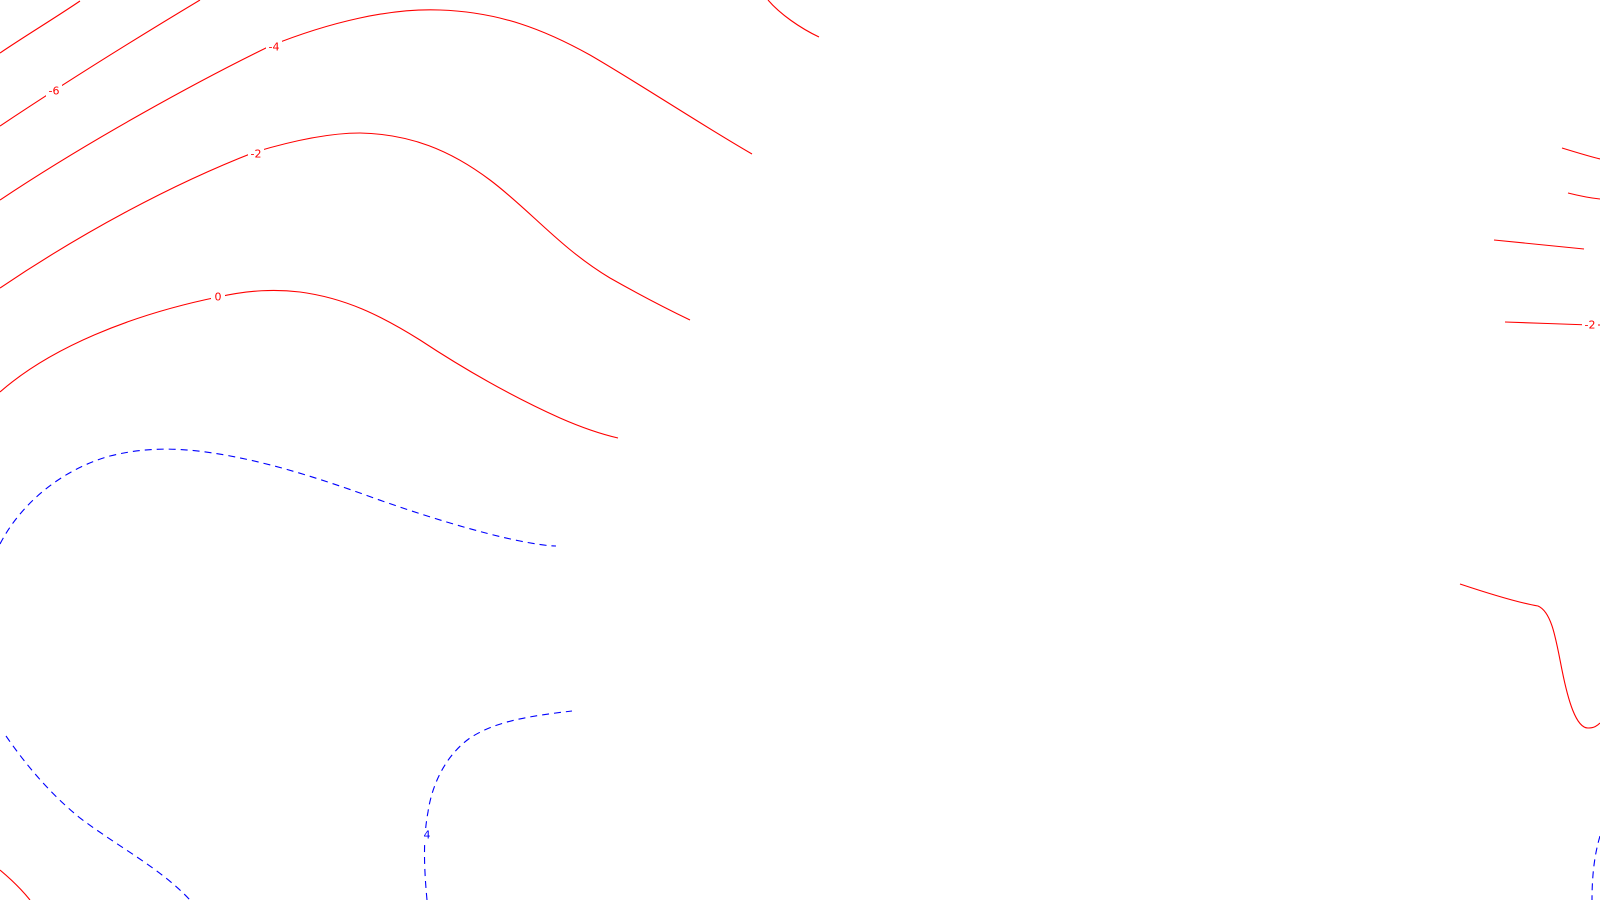 This screenshot has width=1600, height=900. I want to click on contour-label-minus-2-right: -2, so click(1590, 325).